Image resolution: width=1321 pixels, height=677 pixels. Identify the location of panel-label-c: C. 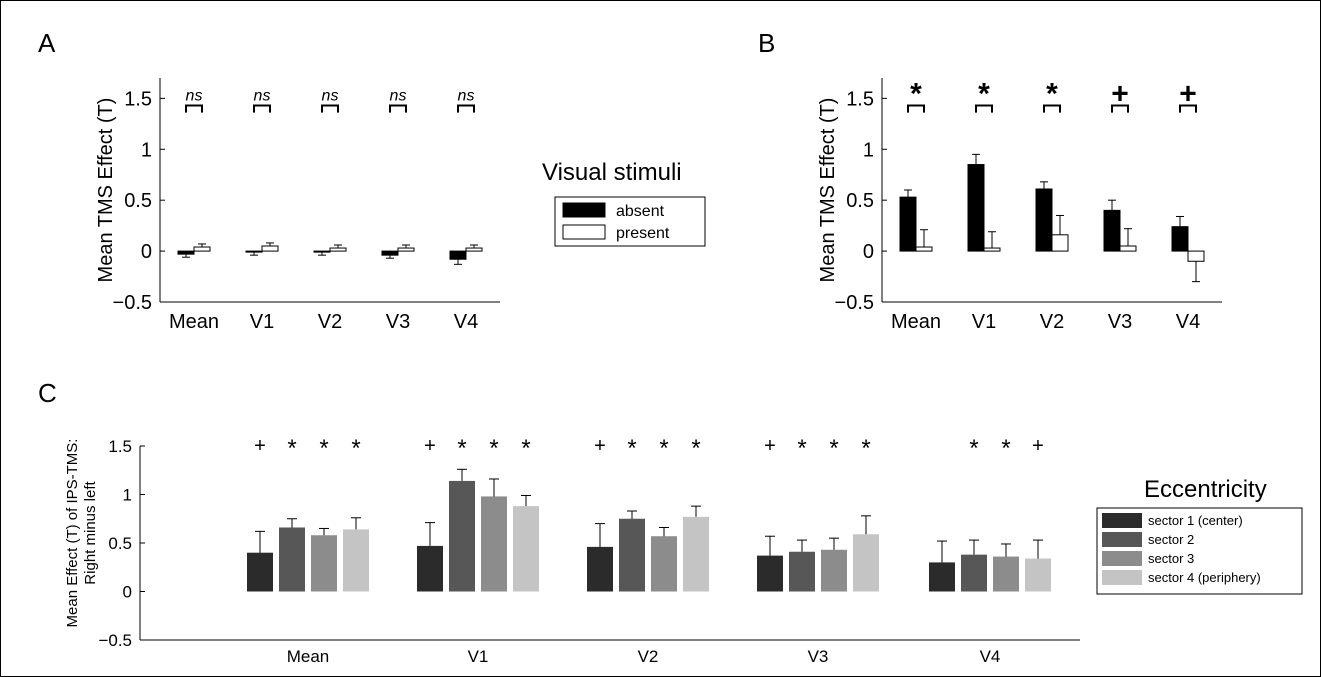
(47, 393).